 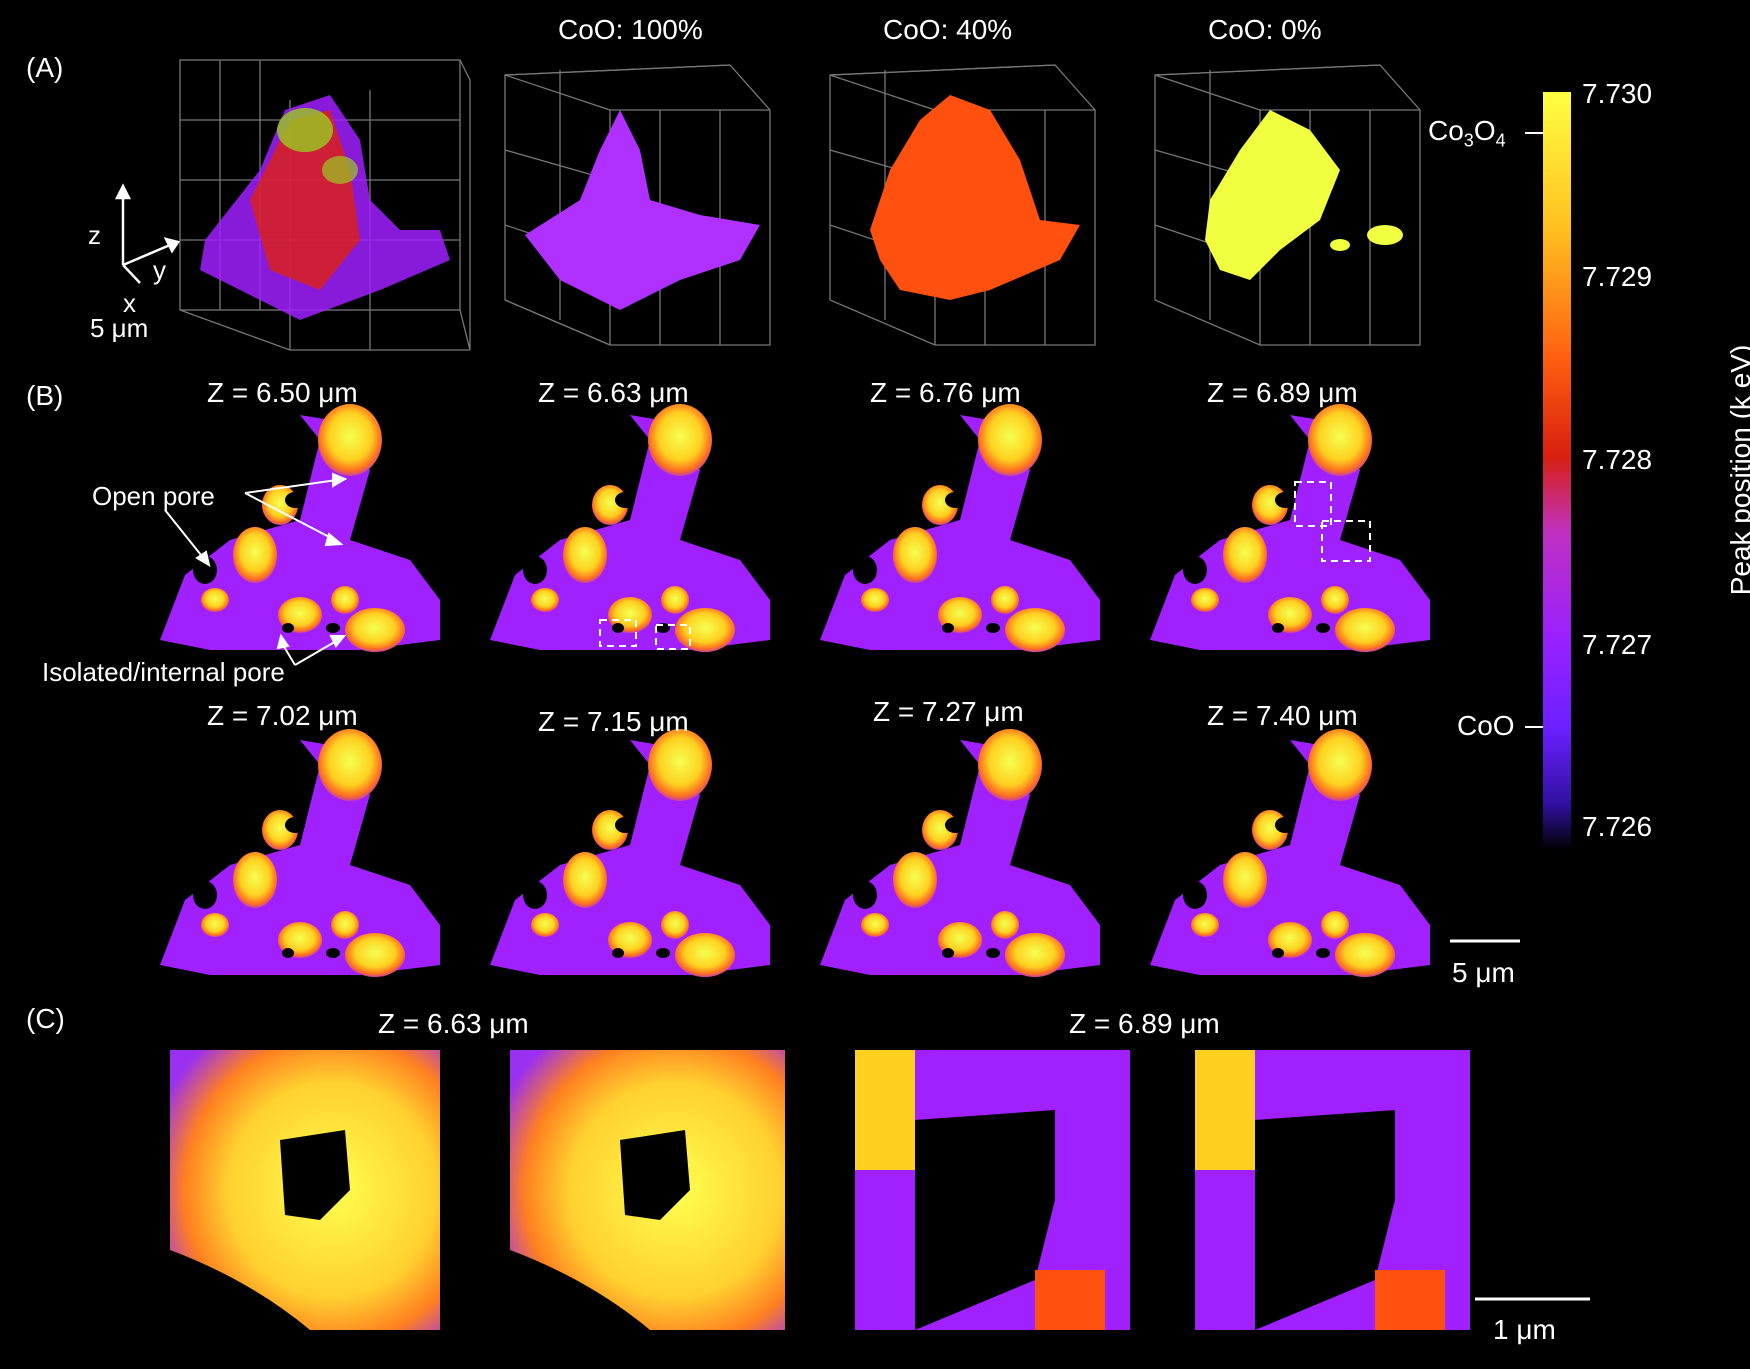 I want to click on coo-label: CoO, so click(x=1486, y=725).